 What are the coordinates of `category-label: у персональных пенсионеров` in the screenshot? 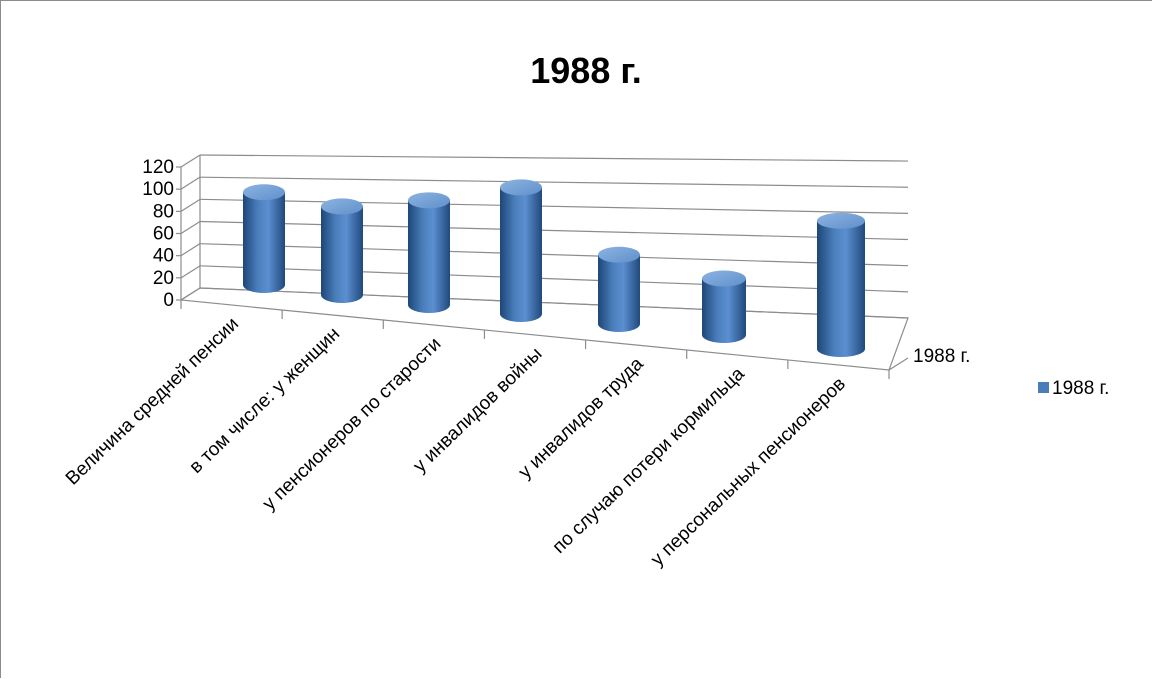 It's located at (748, 471).